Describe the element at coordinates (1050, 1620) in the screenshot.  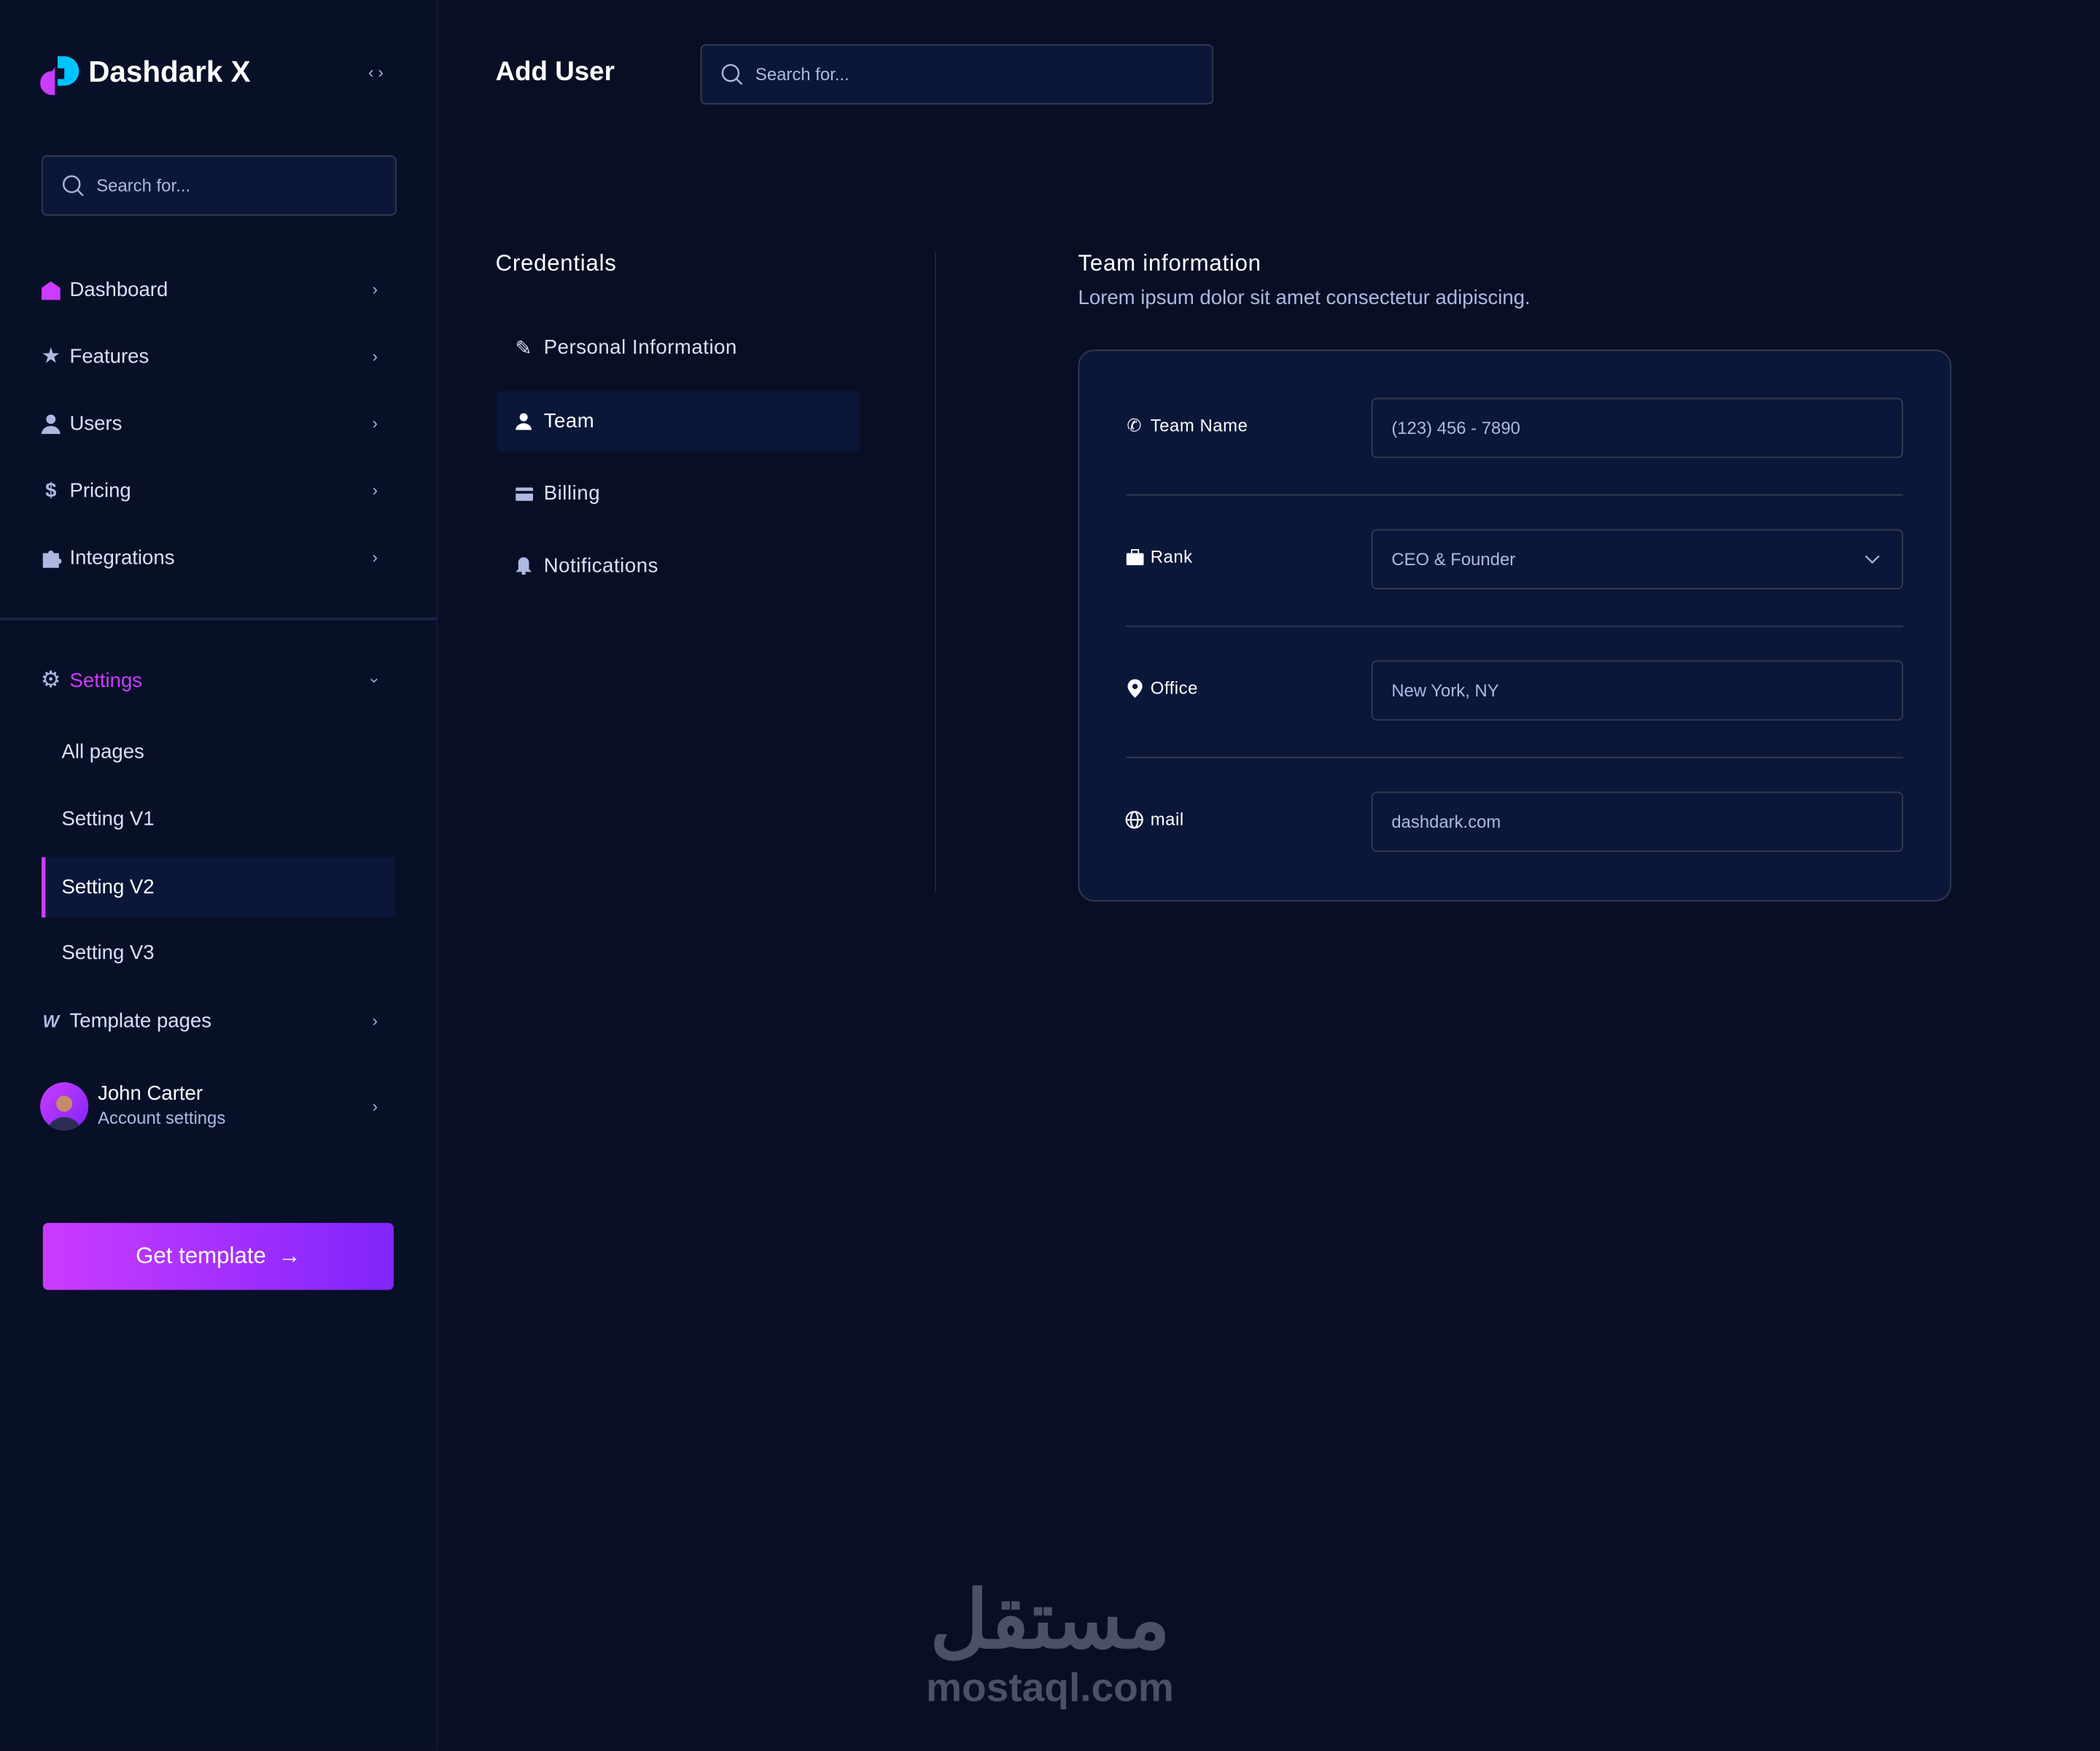
I see `watermark-arabic: مستقل` at that location.